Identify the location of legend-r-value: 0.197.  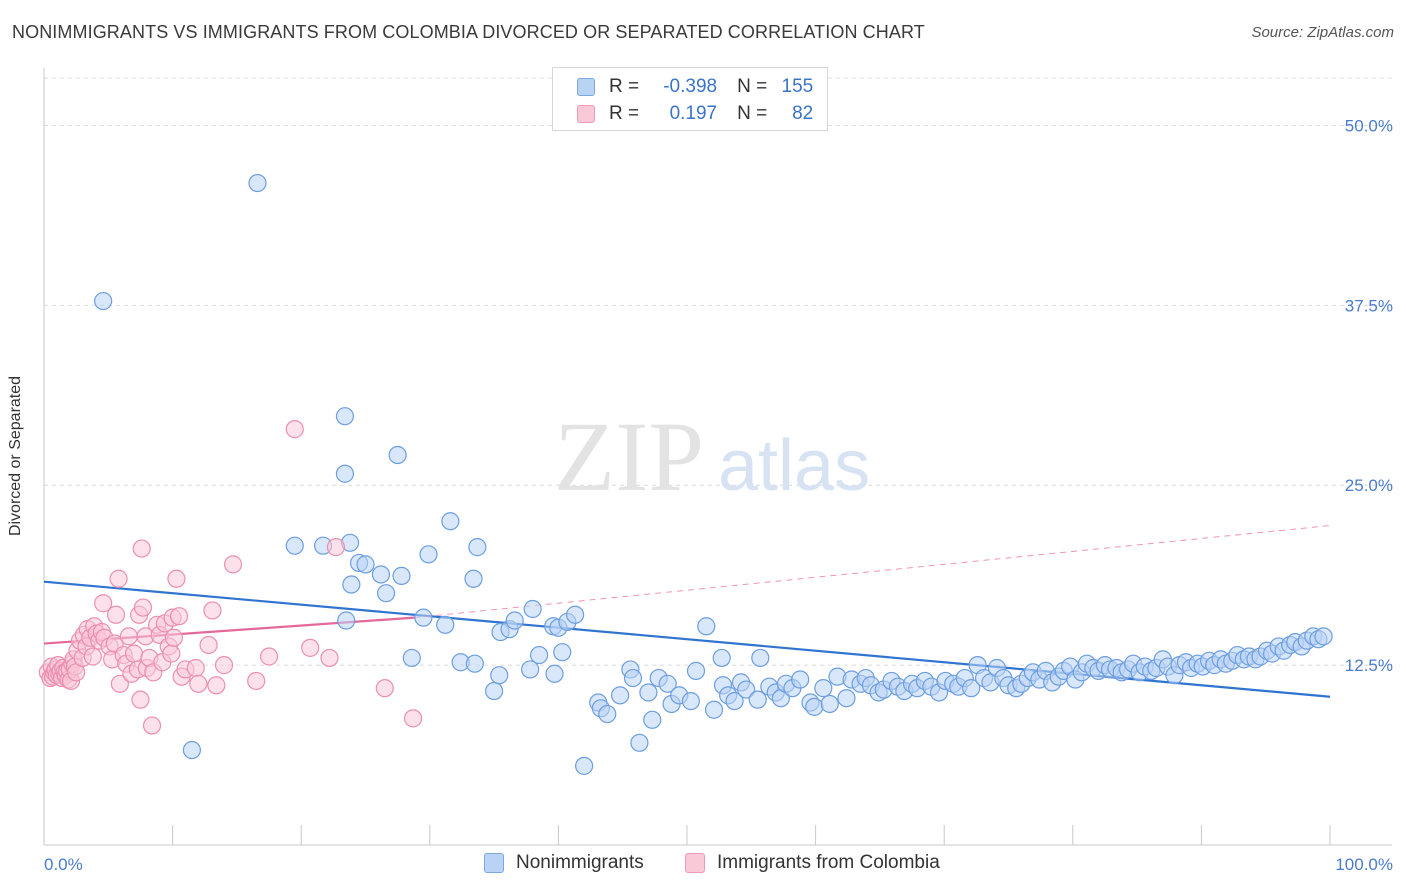
(693, 113).